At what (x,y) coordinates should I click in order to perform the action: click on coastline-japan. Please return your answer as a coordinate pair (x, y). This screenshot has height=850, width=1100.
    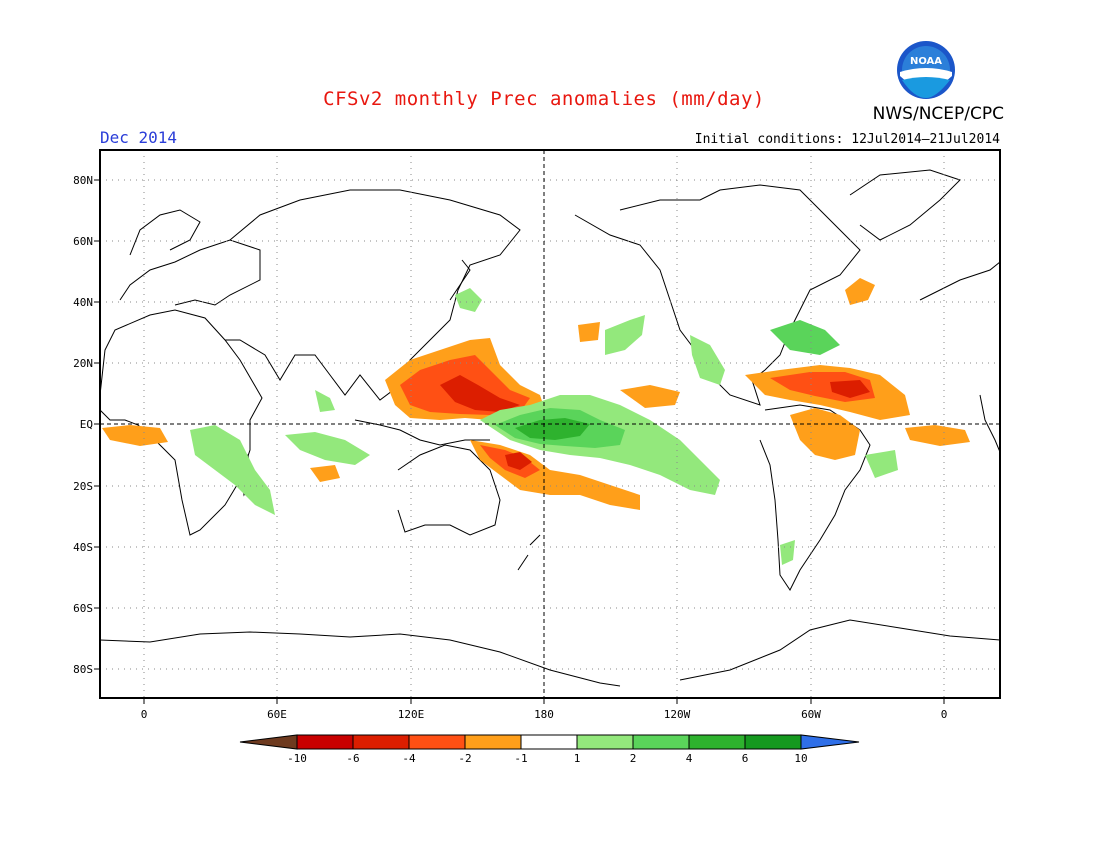
    Looking at the image, I should click on (460, 280).